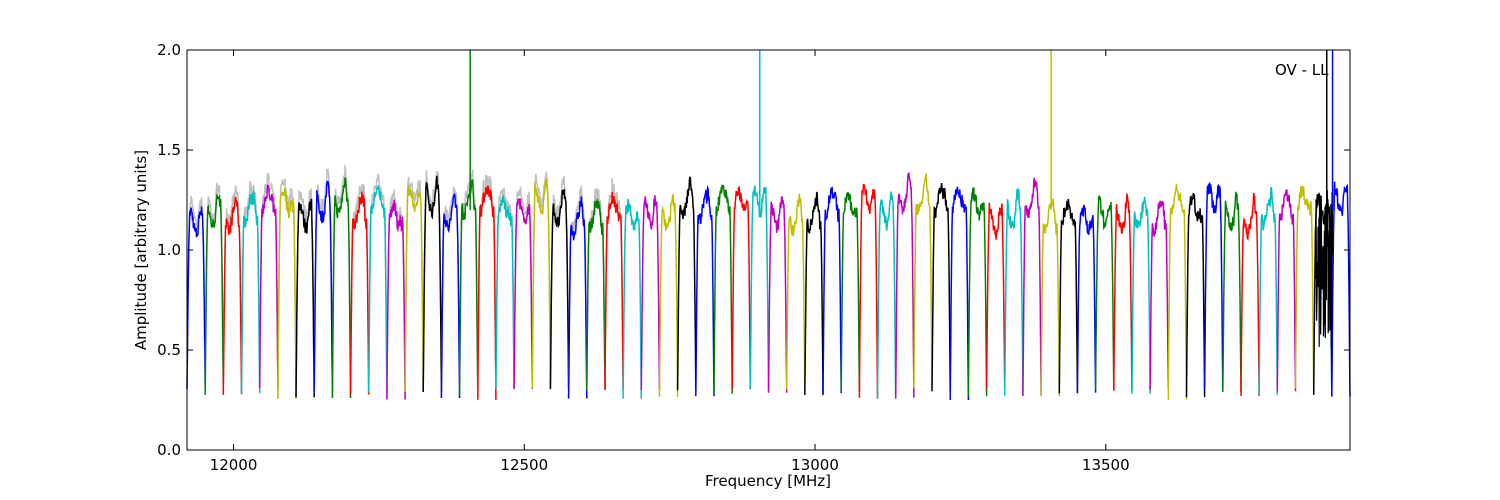 The height and width of the screenshot is (500, 1500). What do you see at coordinates (169, 250) in the screenshot?
I see `y-tick-label: 1.0` at bounding box center [169, 250].